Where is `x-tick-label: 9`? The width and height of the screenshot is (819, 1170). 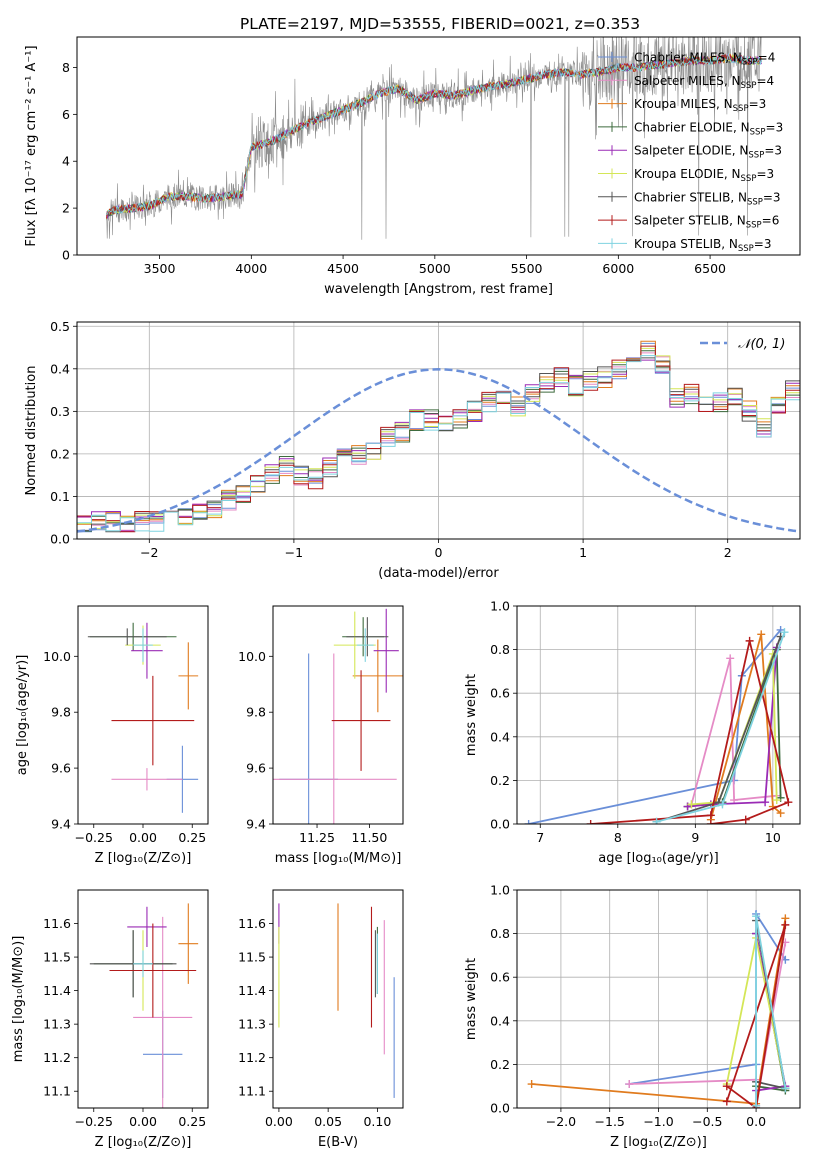 x-tick-label: 9 is located at coordinates (695, 837).